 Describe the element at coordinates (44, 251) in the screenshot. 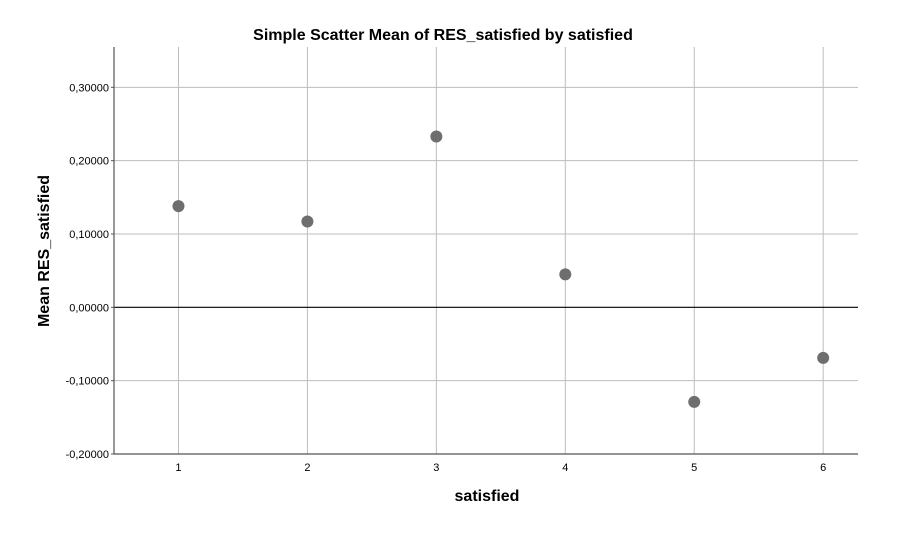

I see `y-axis-title: Mean RES_satisfied` at that location.